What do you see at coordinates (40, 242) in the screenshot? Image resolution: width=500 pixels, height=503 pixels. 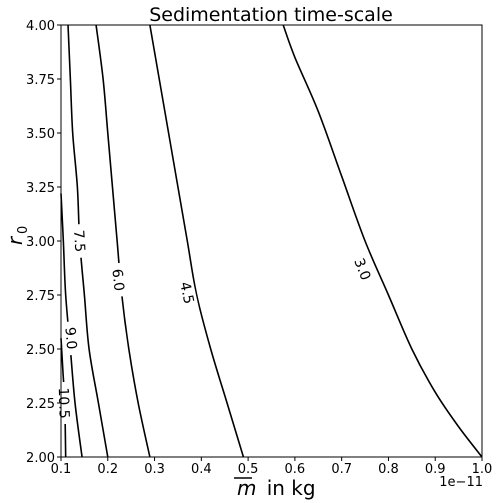 I see `y-tick-label: 3.00` at bounding box center [40, 242].